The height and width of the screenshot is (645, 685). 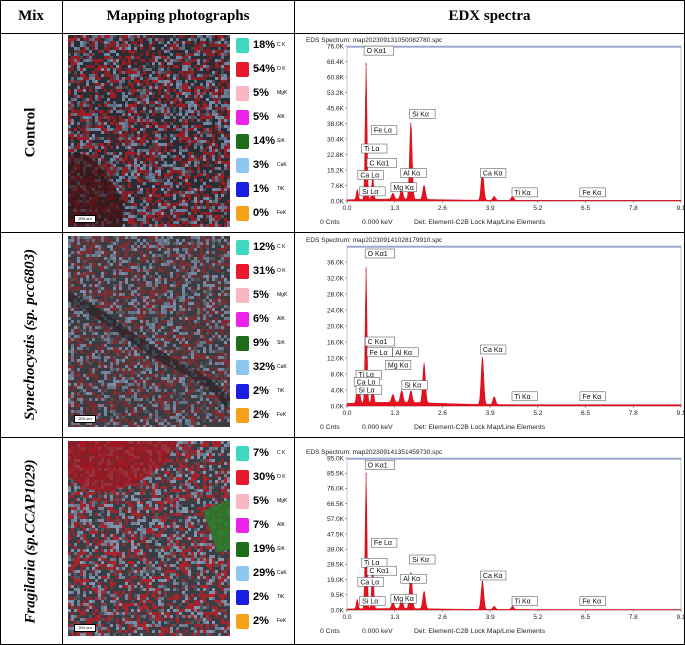 I want to click on legend-item: 29% CaK, so click(x=263, y=574).